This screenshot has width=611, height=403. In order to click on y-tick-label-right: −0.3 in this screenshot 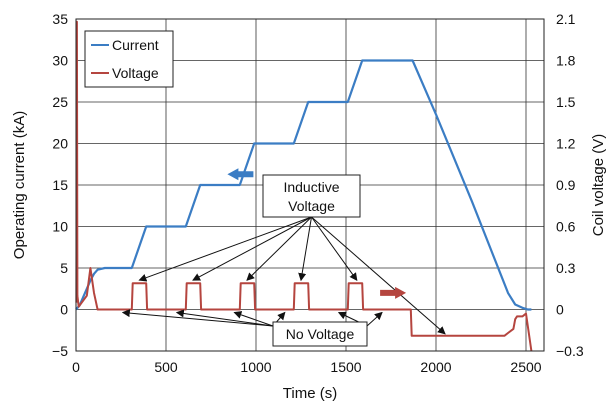, I will do `click(570, 351)`.